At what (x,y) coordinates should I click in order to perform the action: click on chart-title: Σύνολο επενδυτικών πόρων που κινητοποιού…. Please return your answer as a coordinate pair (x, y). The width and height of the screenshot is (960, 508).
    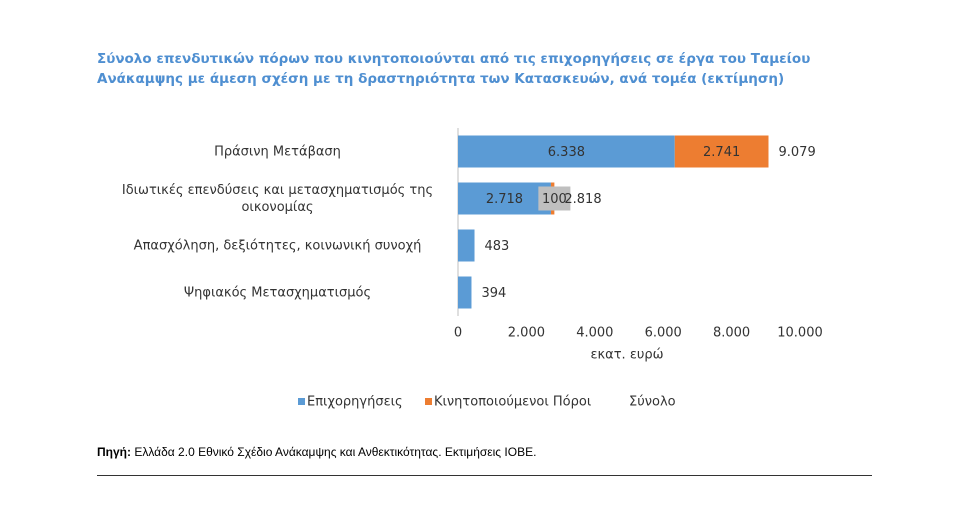
    Looking at the image, I should click on (454, 69).